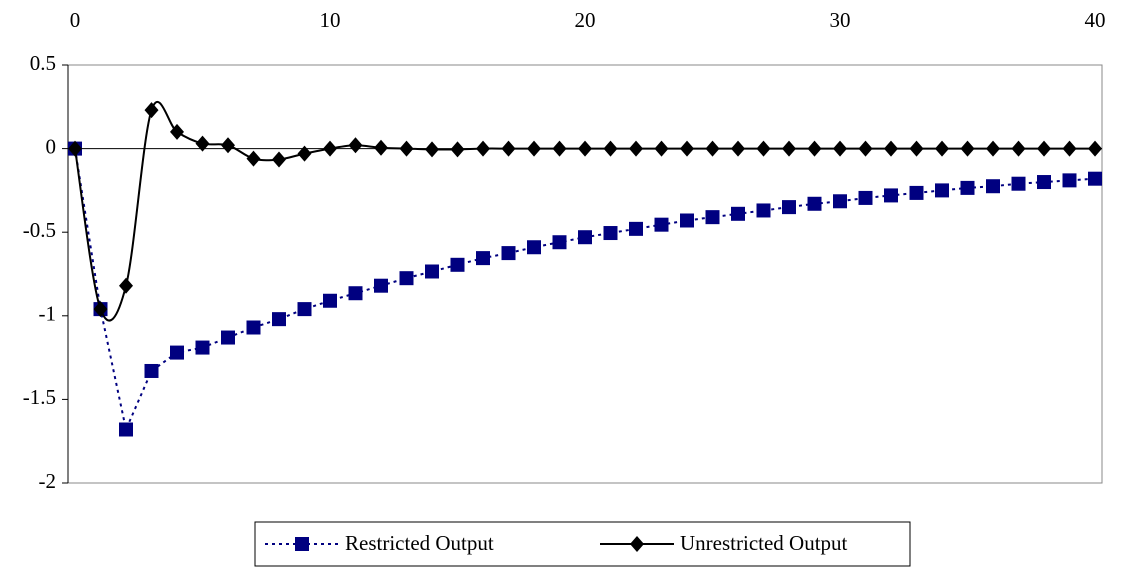 The image size is (1121, 576). I want to click on y-tick-label: -1.5, so click(39, 397).